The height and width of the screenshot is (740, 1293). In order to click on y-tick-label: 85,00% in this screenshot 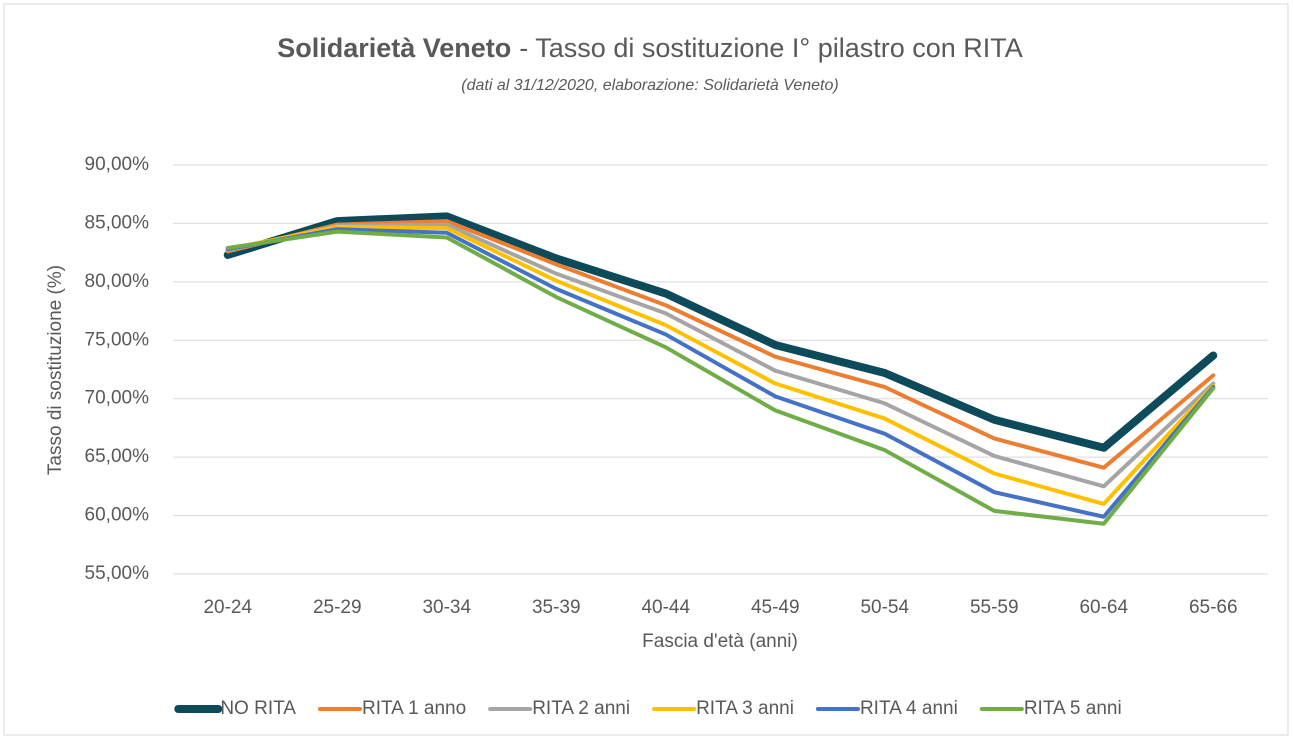, I will do `click(117, 222)`.